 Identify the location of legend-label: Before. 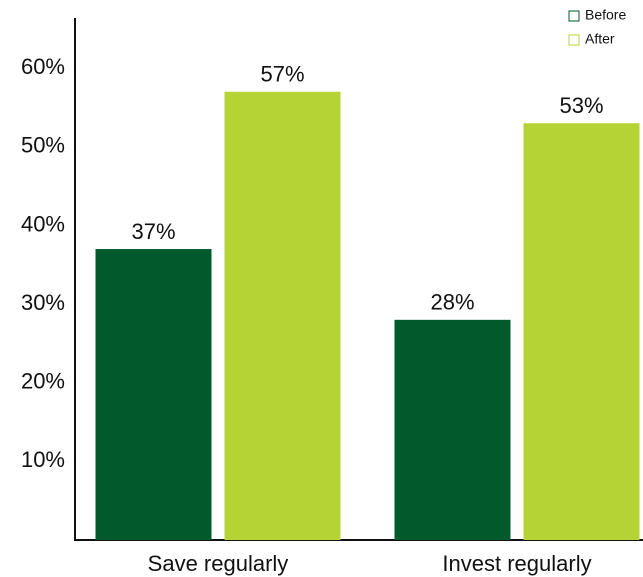
(605, 15).